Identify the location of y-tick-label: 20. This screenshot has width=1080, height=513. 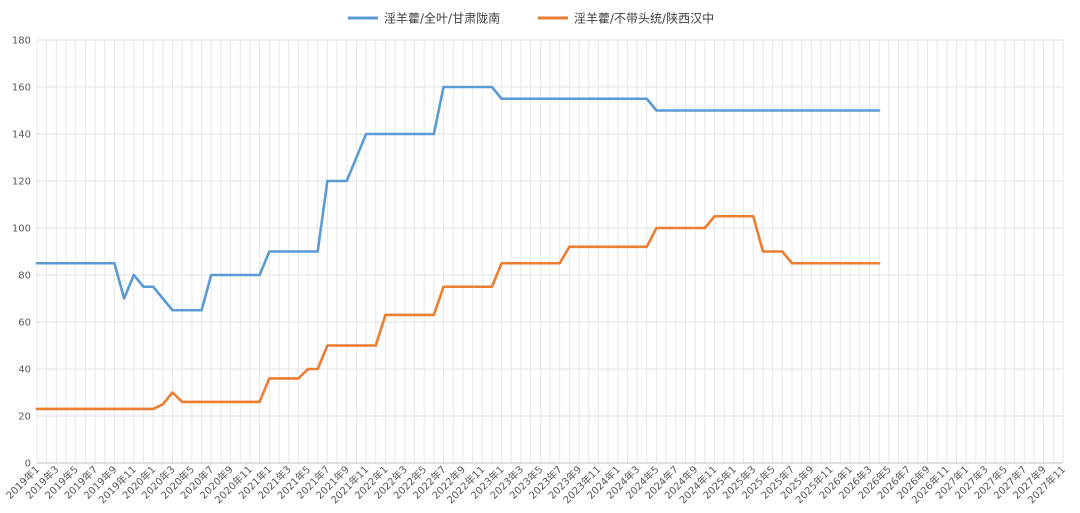
(24, 417).